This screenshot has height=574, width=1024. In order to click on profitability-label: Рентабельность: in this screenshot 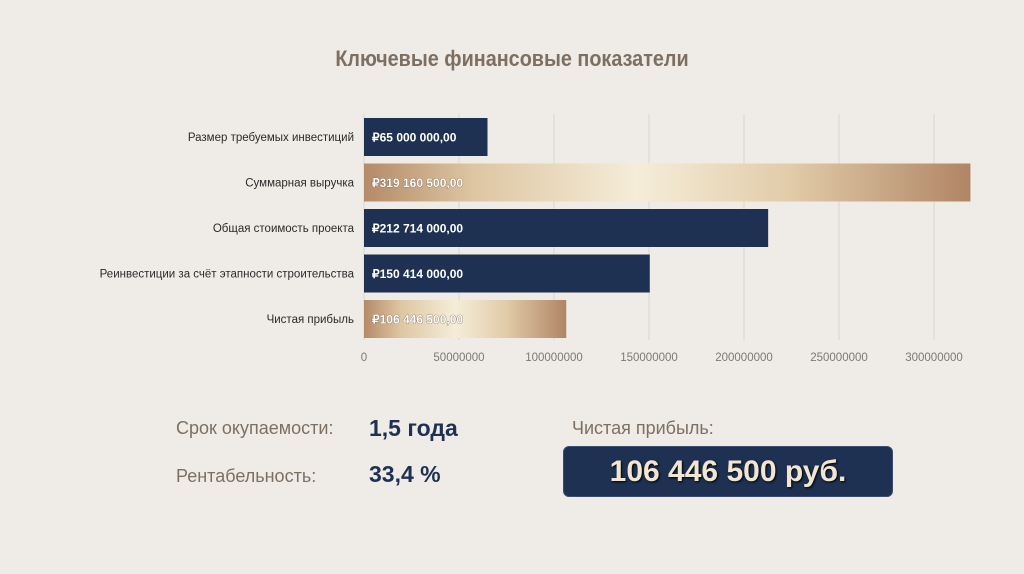, I will do `click(246, 476)`.